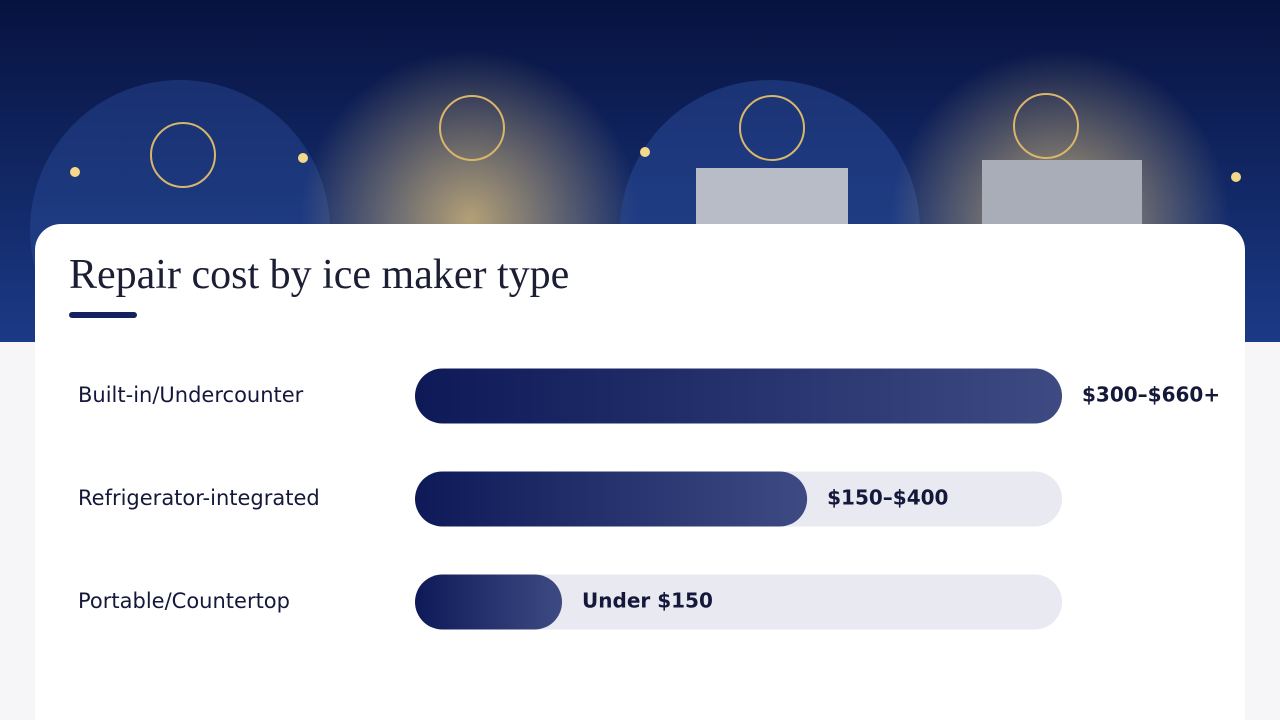  What do you see at coordinates (1151, 395) in the screenshot?
I see `value-label: $300–$660+` at bounding box center [1151, 395].